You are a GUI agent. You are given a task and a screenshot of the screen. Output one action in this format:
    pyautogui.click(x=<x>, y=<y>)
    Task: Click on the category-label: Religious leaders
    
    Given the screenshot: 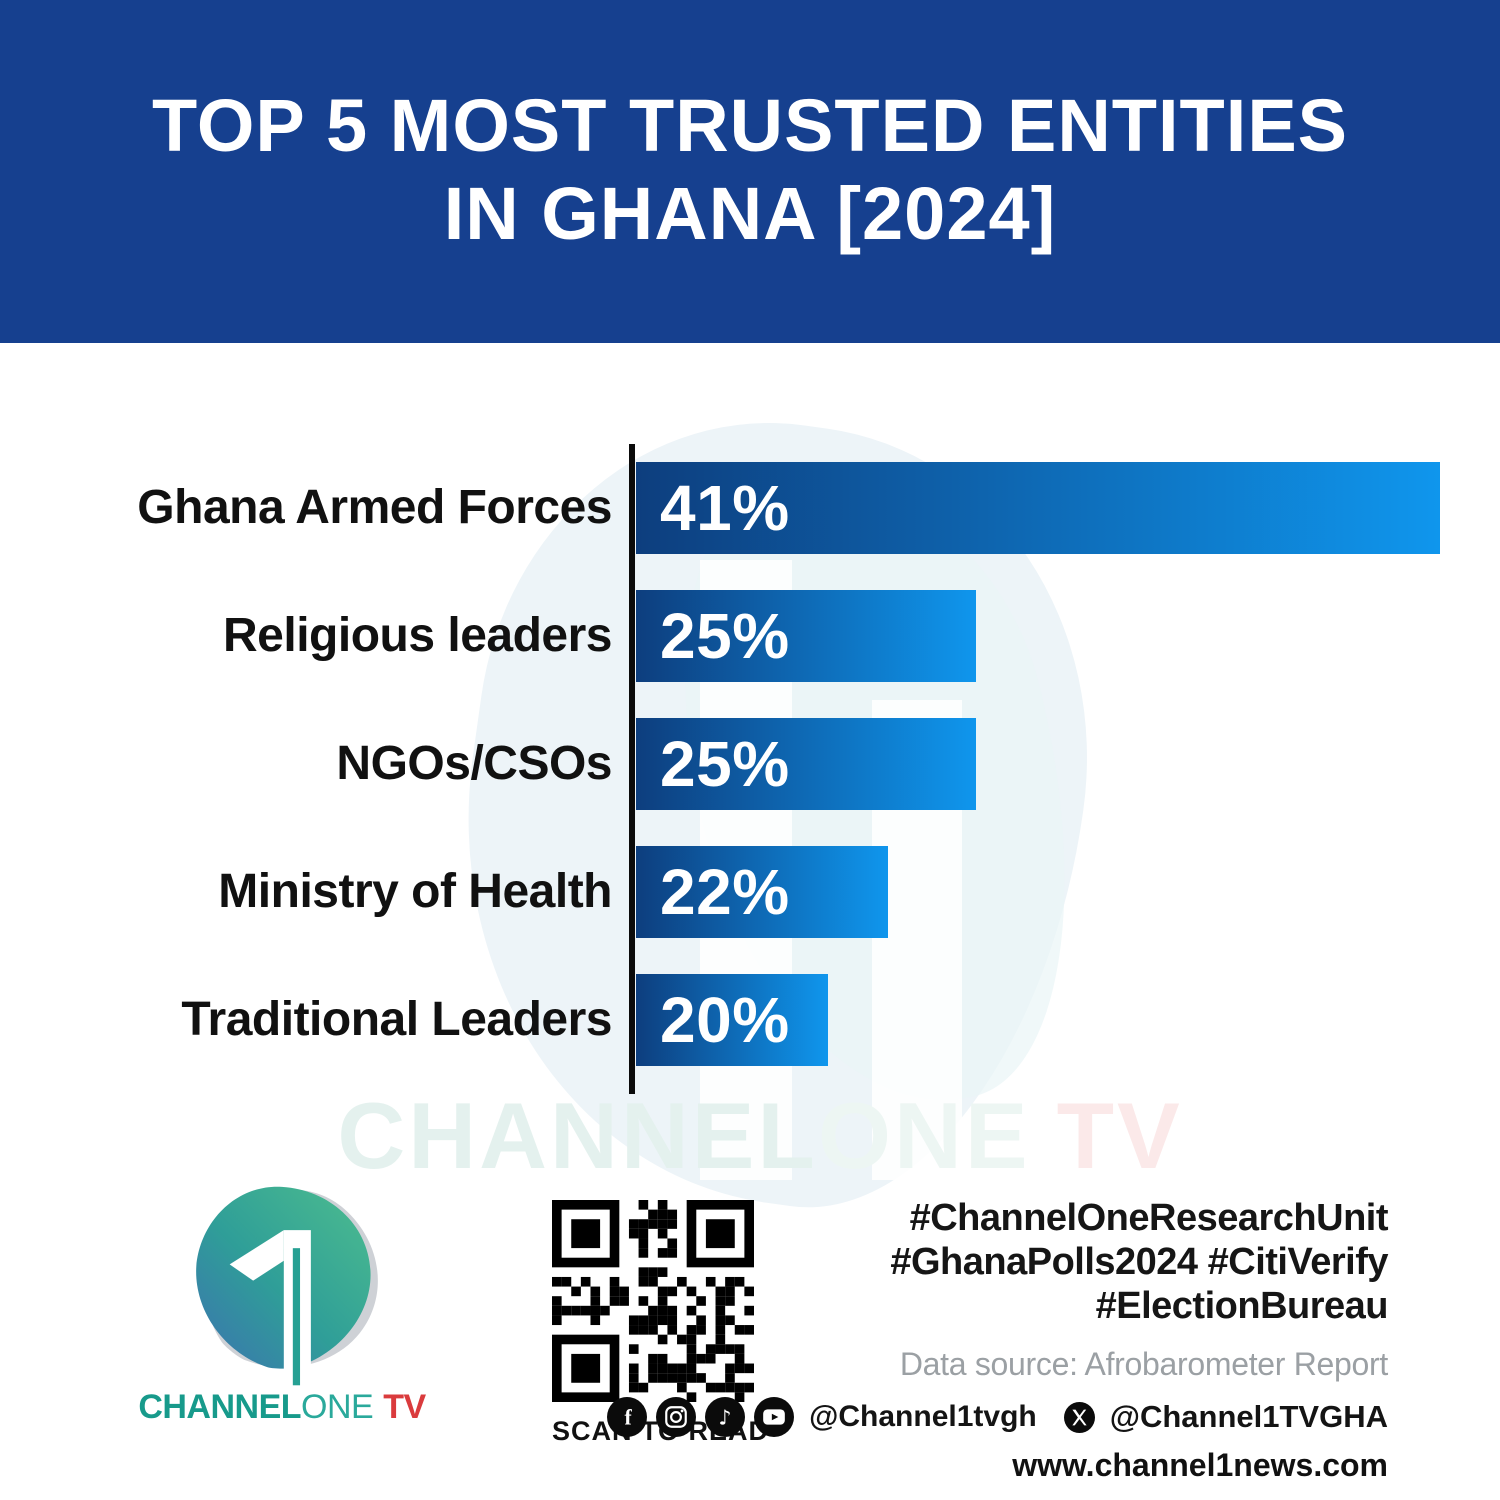 What is the action you would take?
    pyautogui.click(x=417, y=635)
    